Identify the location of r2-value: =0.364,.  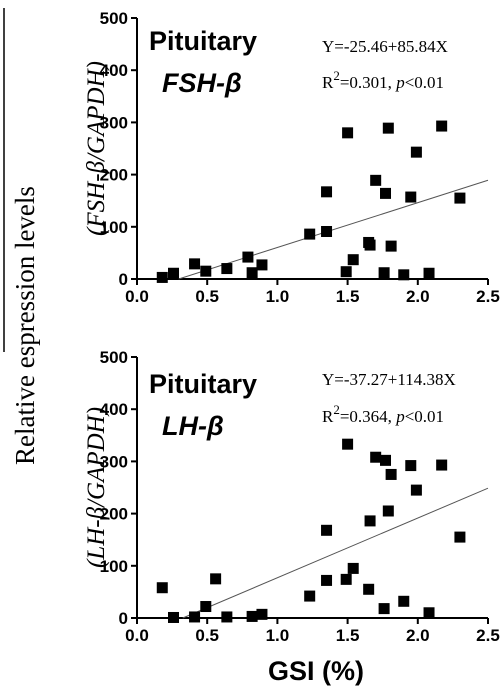
(368, 416).